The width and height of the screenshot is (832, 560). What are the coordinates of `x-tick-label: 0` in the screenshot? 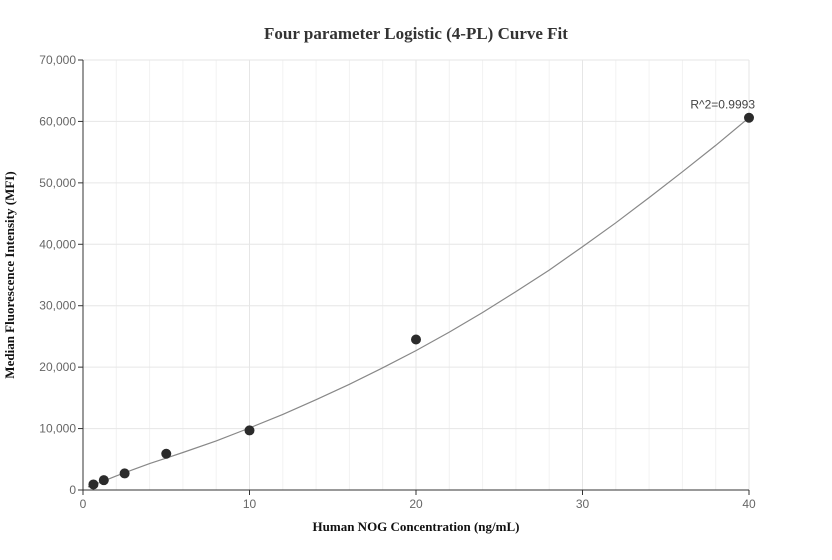 It's located at (83, 504).